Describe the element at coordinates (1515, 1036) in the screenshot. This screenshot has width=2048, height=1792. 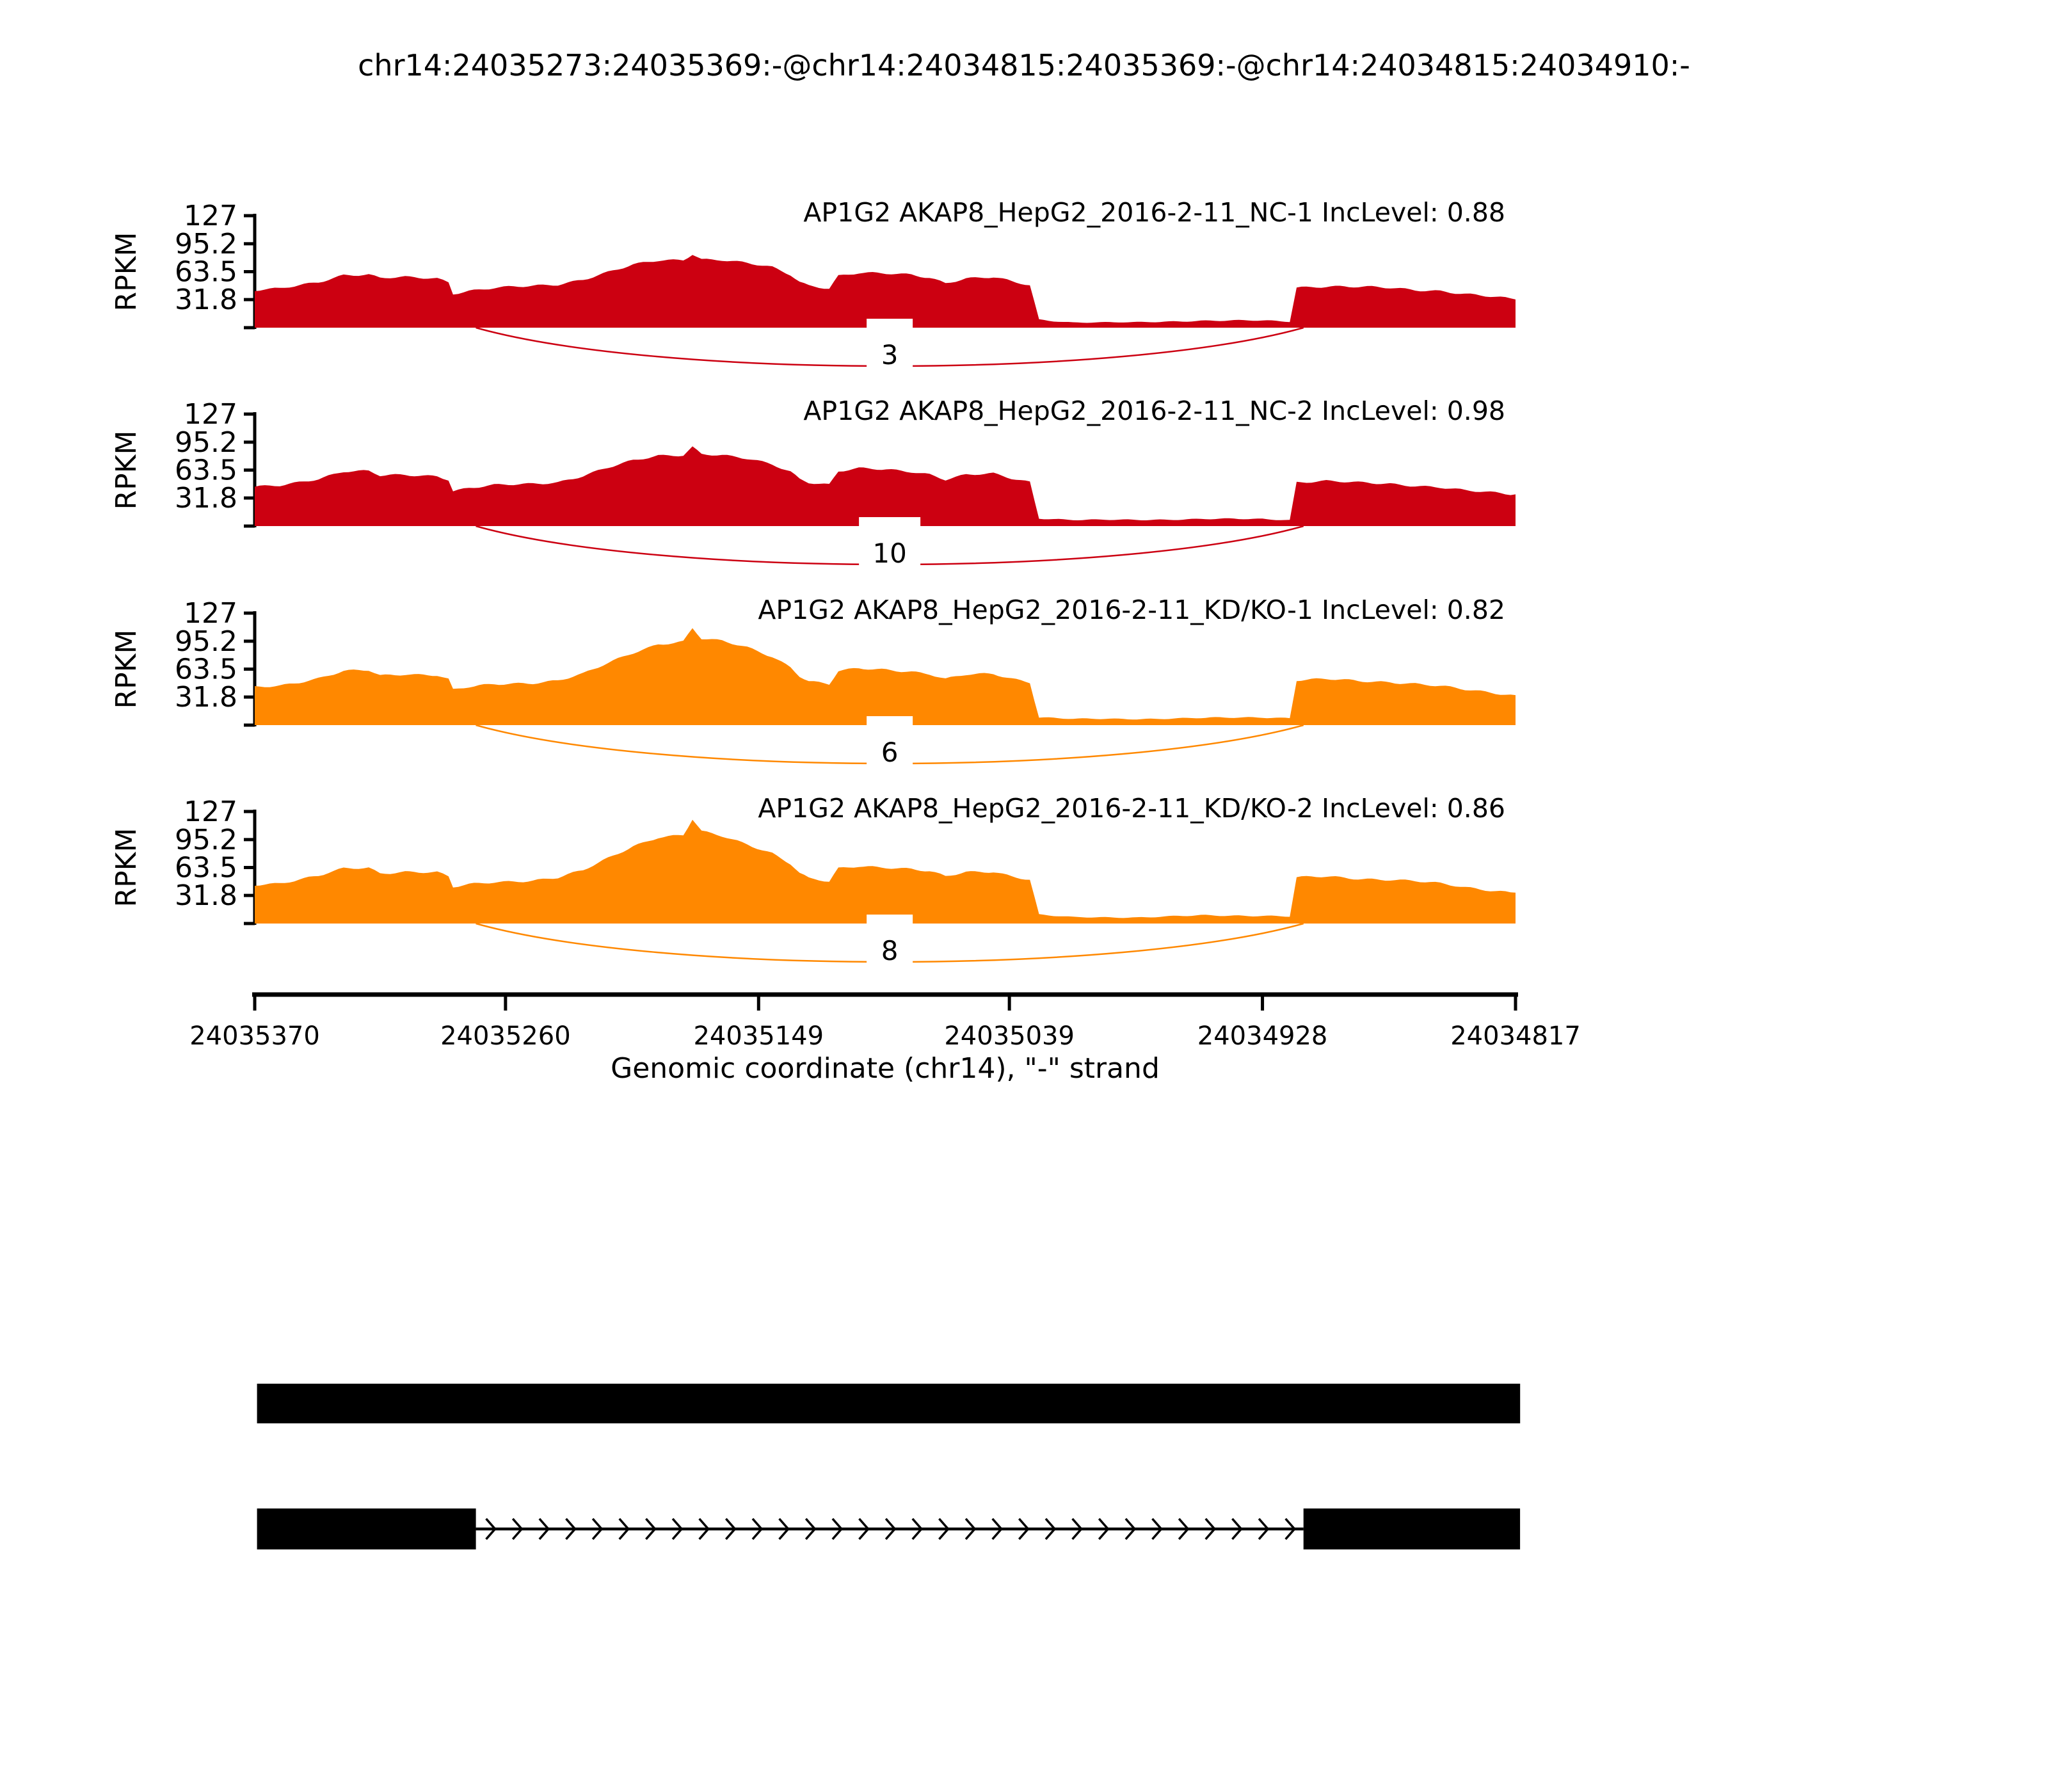
I see `x-tick-label: 24034817` at that location.